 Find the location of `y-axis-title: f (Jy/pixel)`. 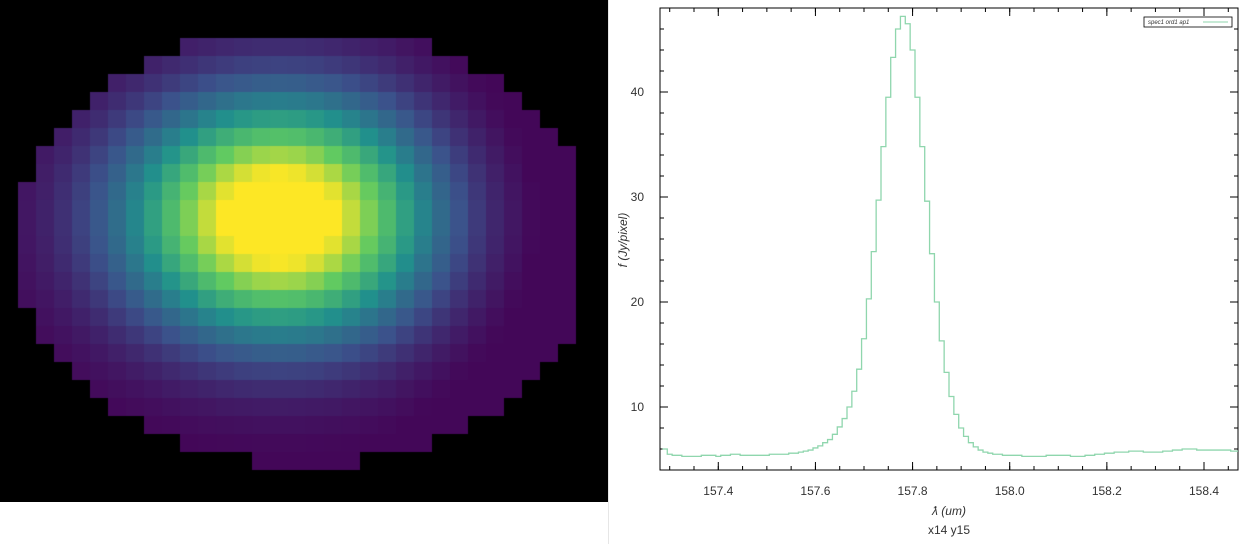

y-axis-title: f (Jy/pixel) is located at coordinates (623, 240).